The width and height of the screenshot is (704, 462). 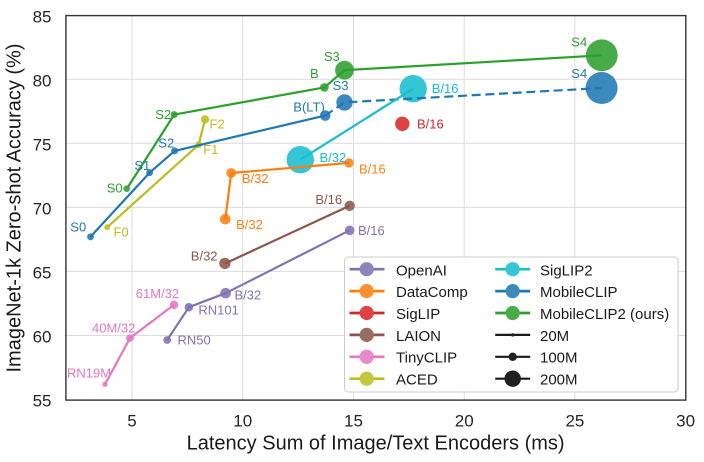 I want to click on svg-text: TinyCLIP, so click(x=426, y=358).